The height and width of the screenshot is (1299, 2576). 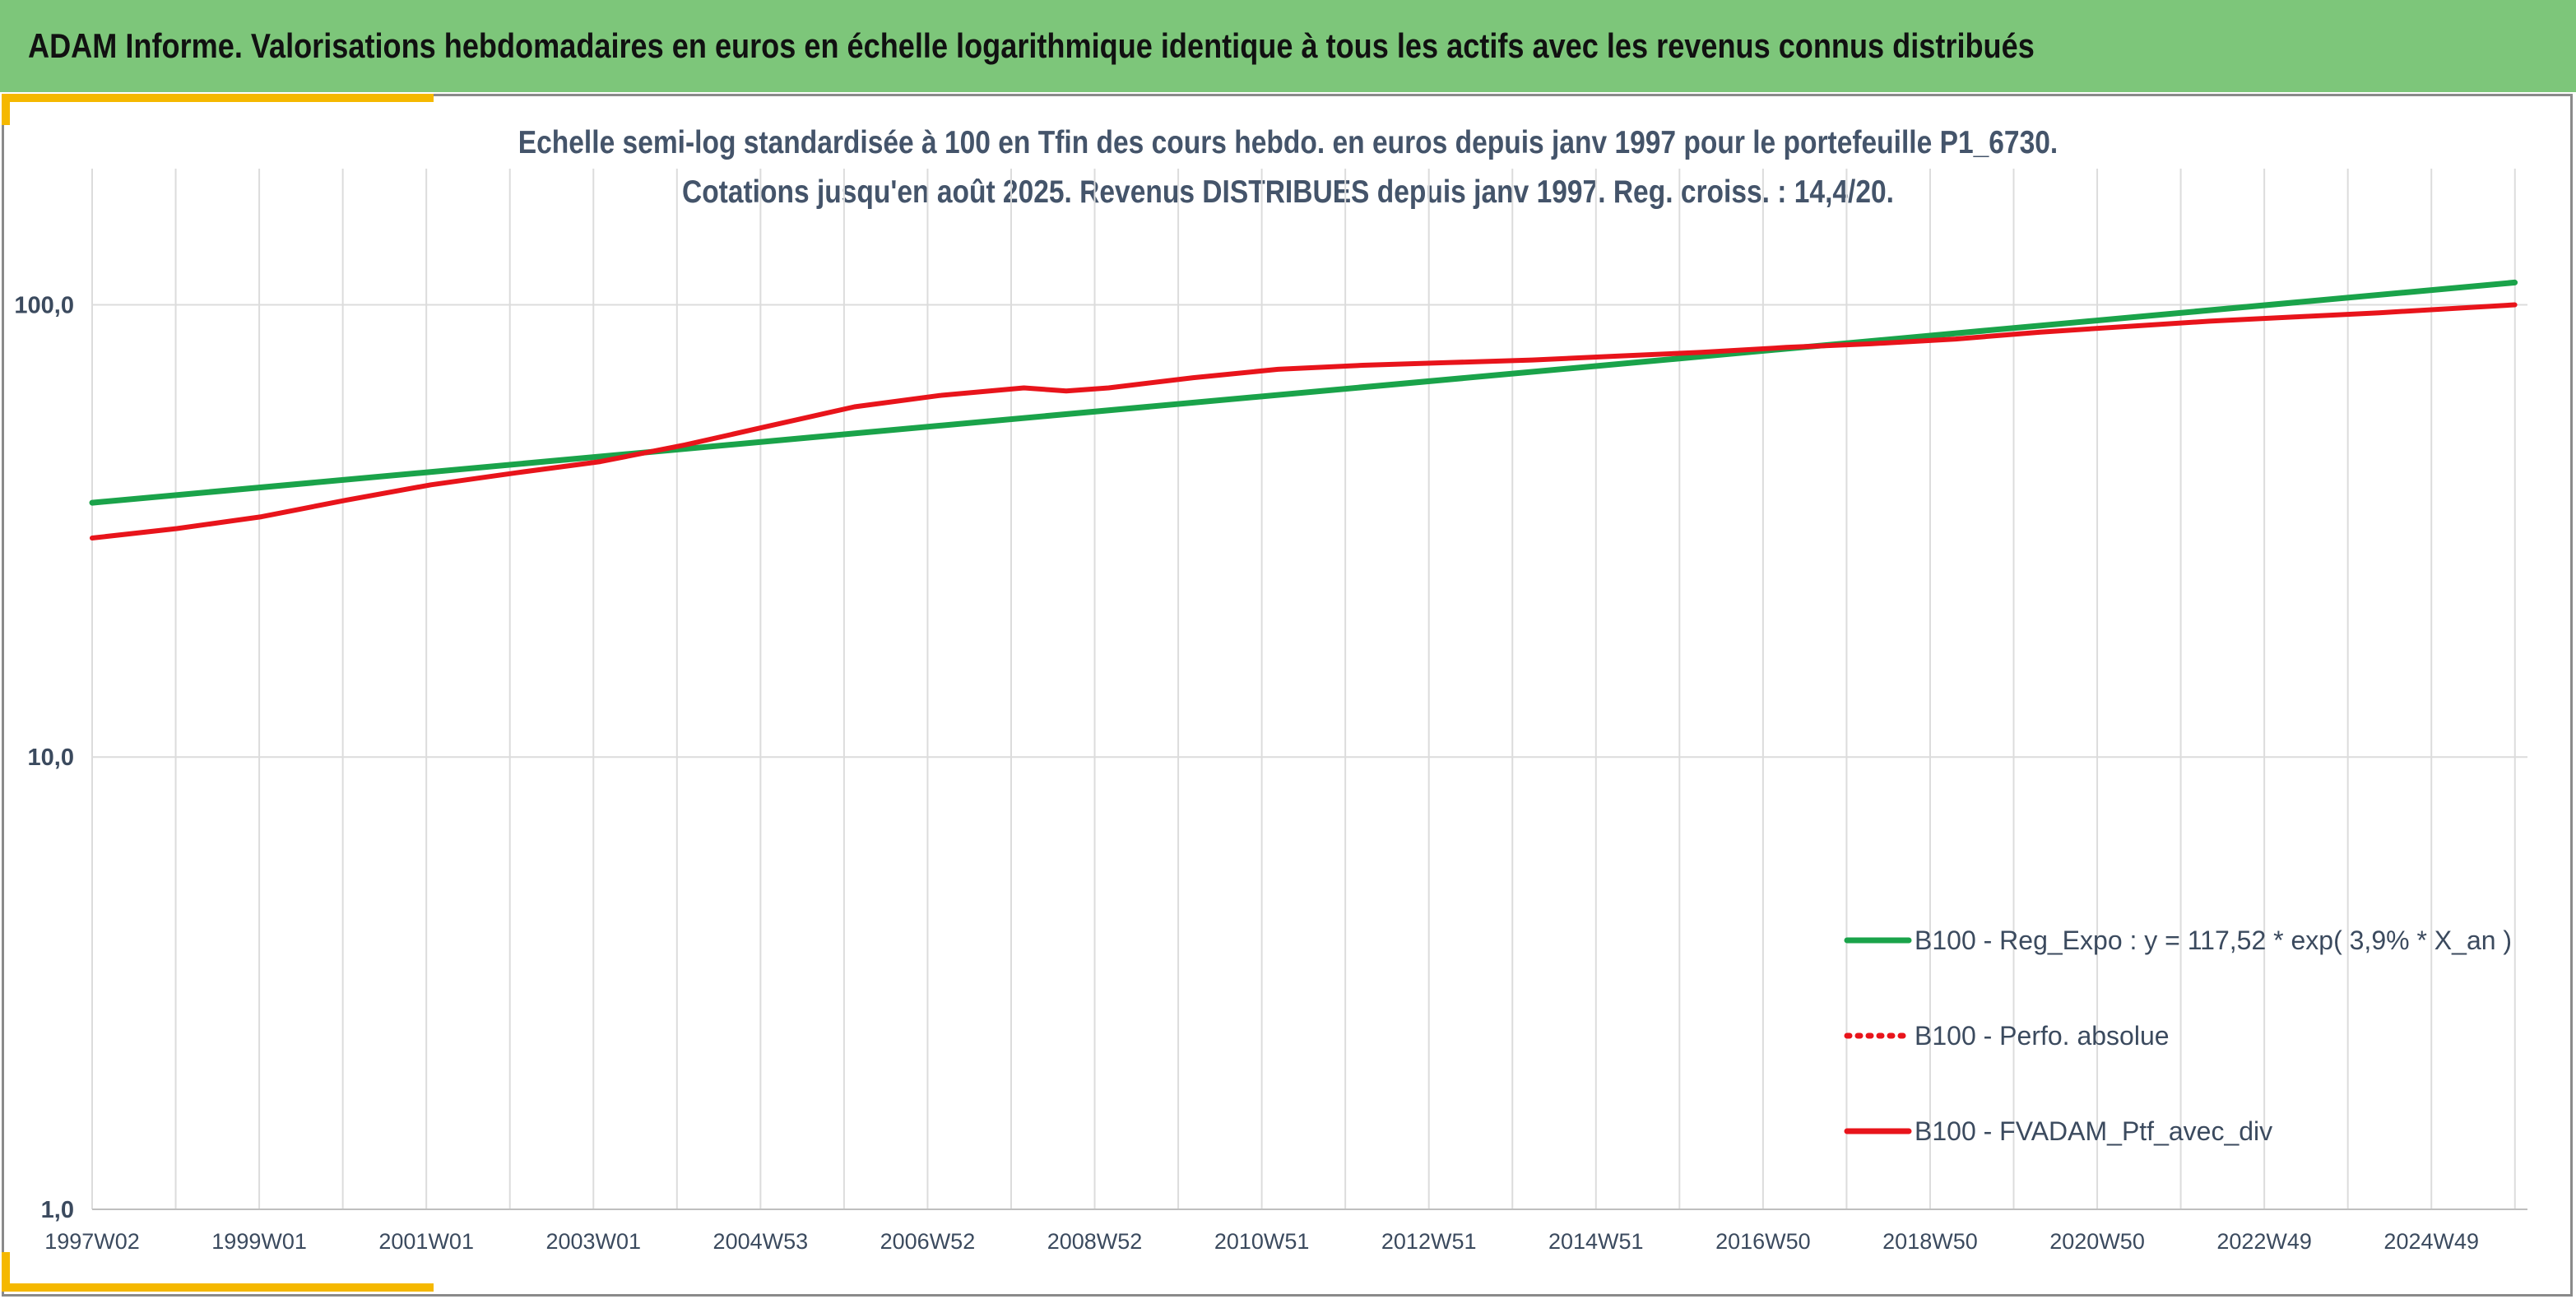 What do you see at coordinates (1095, 1241) in the screenshot?
I see `x-tick-label: 2008W52` at bounding box center [1095, 1241].